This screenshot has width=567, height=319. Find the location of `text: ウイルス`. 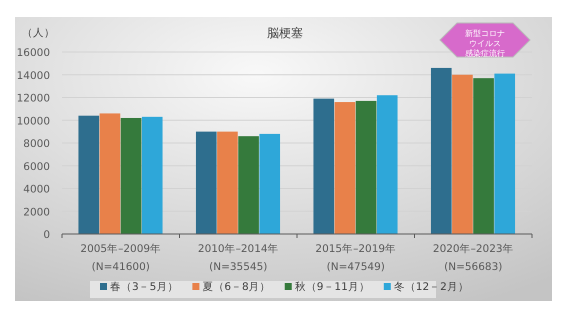

text: ウイルス is located at coordinates (485, 43).